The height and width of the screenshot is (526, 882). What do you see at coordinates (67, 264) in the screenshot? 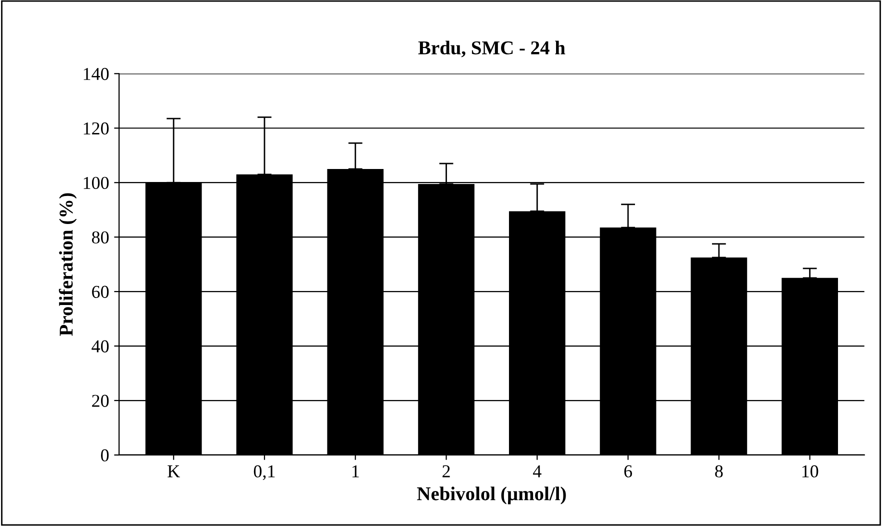
I see `y-axis-title: Proliferation (%)` at bounding box center [67, 264].